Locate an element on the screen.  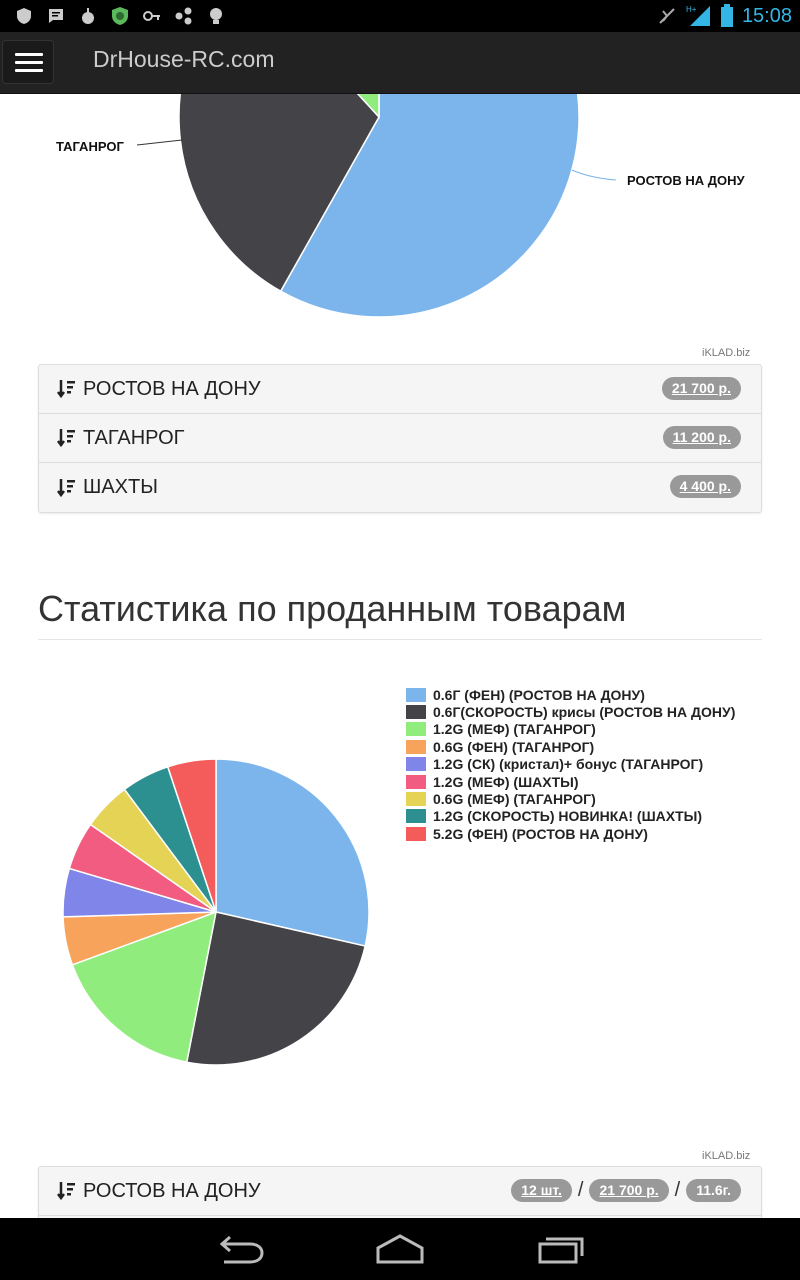
legend-item: 0.6G (МЕФ) (ТАГАНРОГ) is located at coordinates (570, 798).